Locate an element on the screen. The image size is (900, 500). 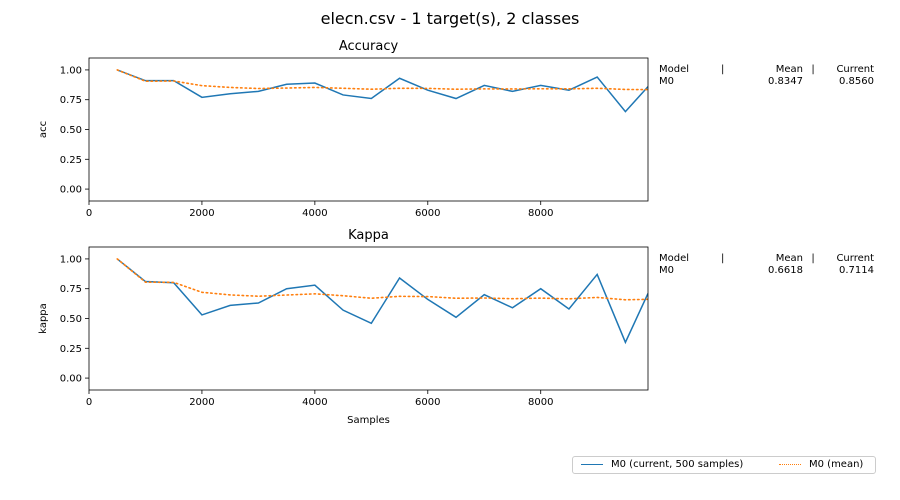
stats-current-value: 0.7114 is located at coordinates (856, 270).